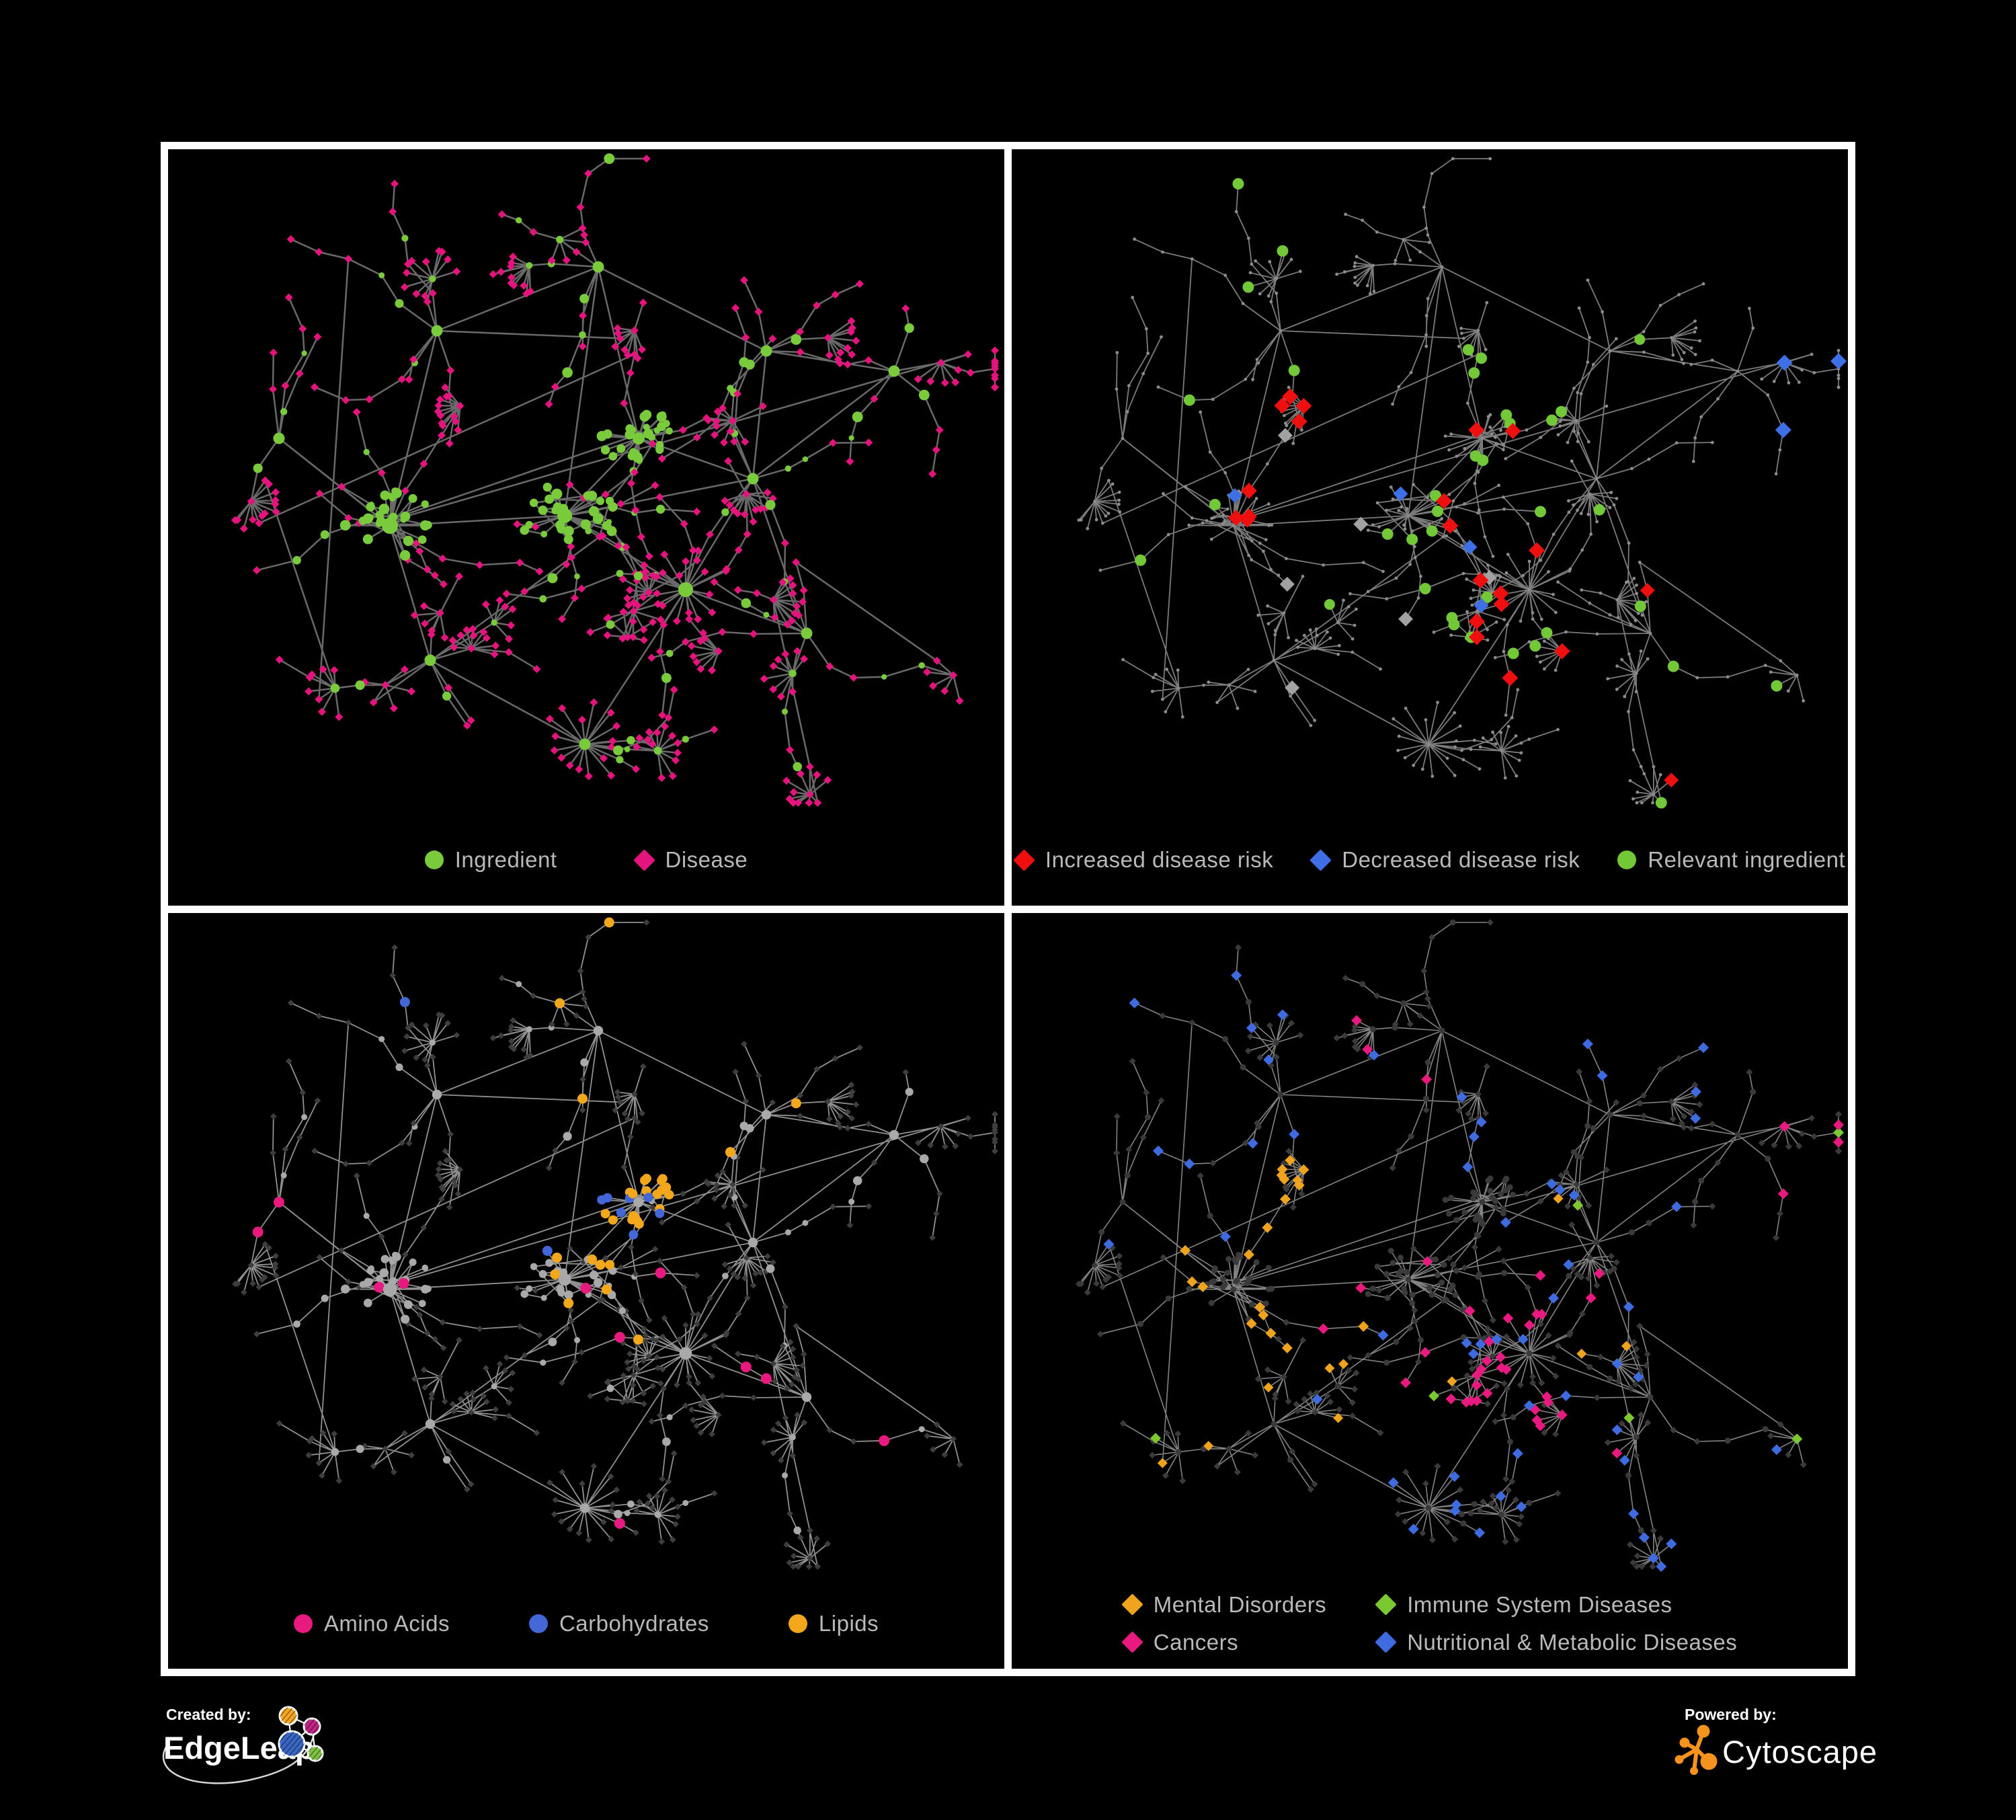 The image size is (2016, 1820). What do you see at coordinates (1627, 860) in the screenshot?
I see `relevant-ingredient-swatch` at bounding box center [1627, 860].